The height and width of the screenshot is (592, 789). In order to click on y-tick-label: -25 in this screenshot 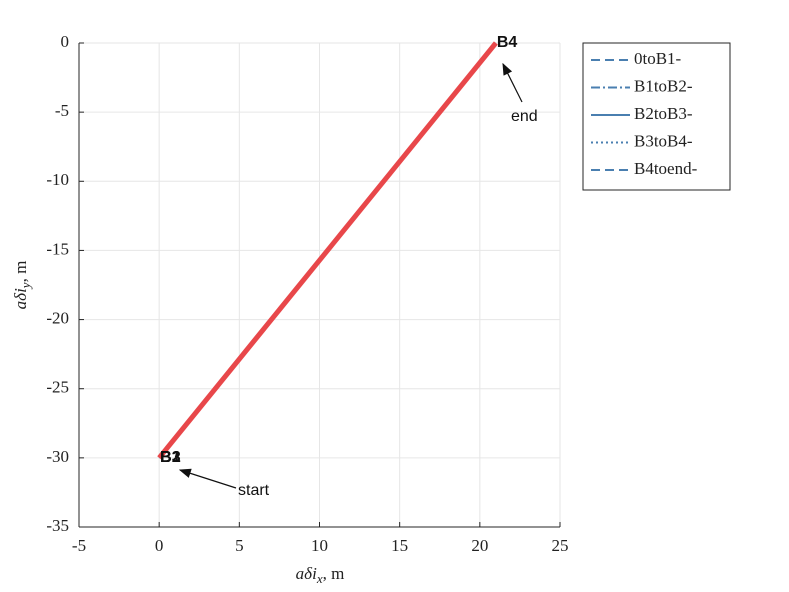, I will do `click(57, 387)`.